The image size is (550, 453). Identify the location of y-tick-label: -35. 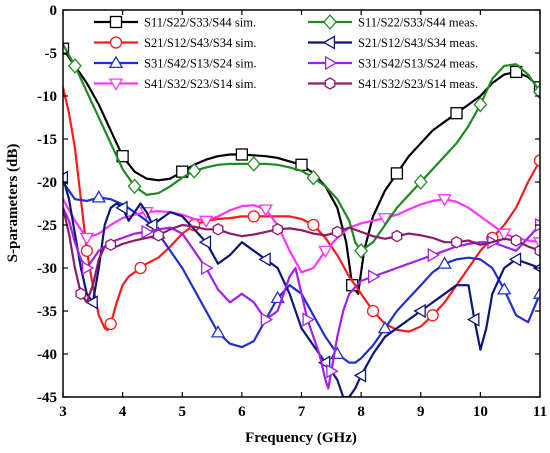
(47, 312).